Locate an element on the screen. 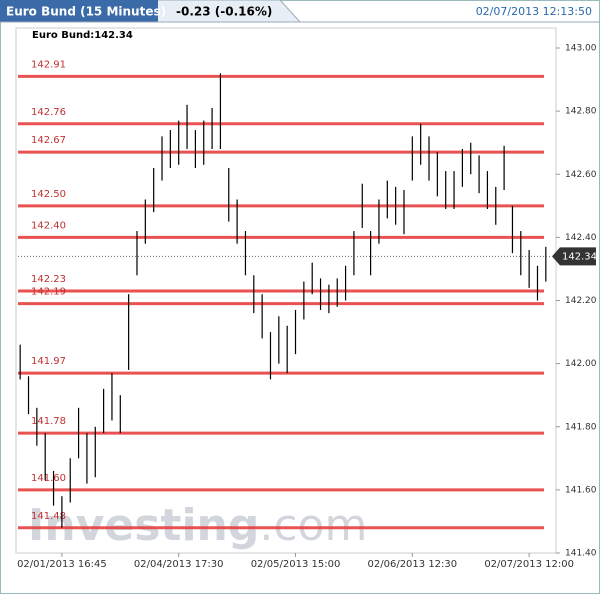  level-label: 141.48 is located at coordinates (48, 516).